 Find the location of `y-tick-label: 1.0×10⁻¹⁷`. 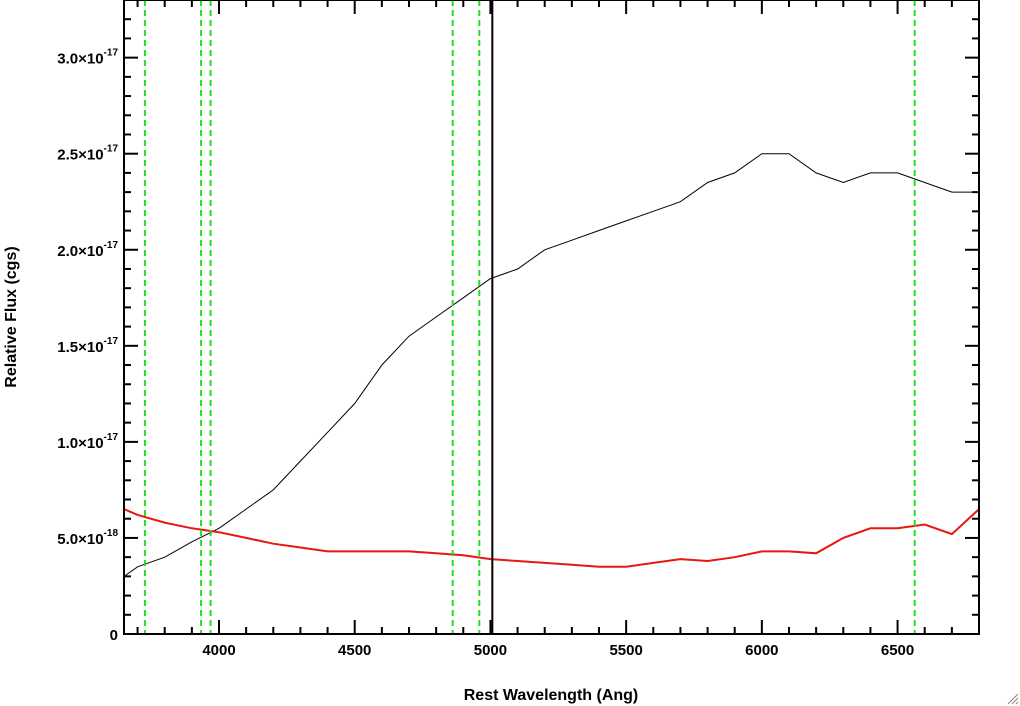

y-tick-label: 1.0×10⁻¹⁷ is located at coordinates (87, 442).